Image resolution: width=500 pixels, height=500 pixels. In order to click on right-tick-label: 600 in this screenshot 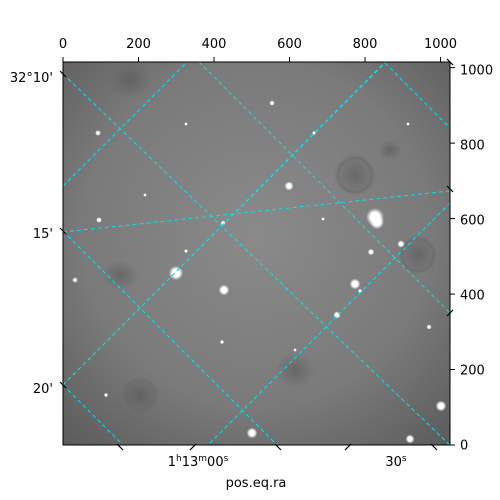, I will do `click(472, 221)`.